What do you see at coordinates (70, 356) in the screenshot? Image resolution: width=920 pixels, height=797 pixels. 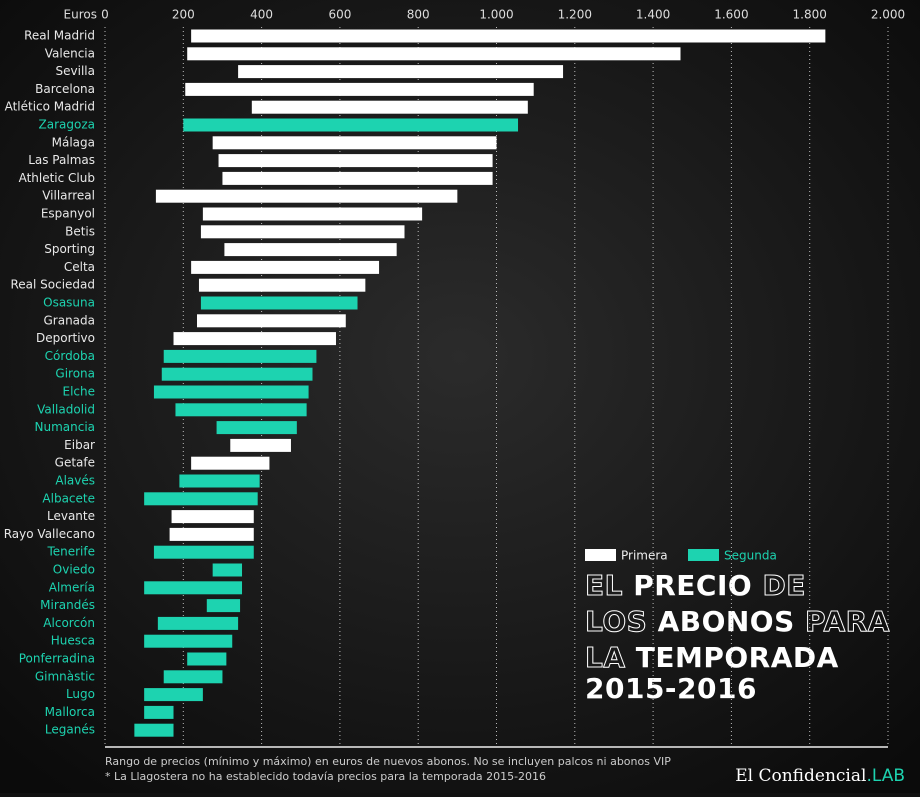 I see `category-label: Córdoba` at bounding box center [70, 356].